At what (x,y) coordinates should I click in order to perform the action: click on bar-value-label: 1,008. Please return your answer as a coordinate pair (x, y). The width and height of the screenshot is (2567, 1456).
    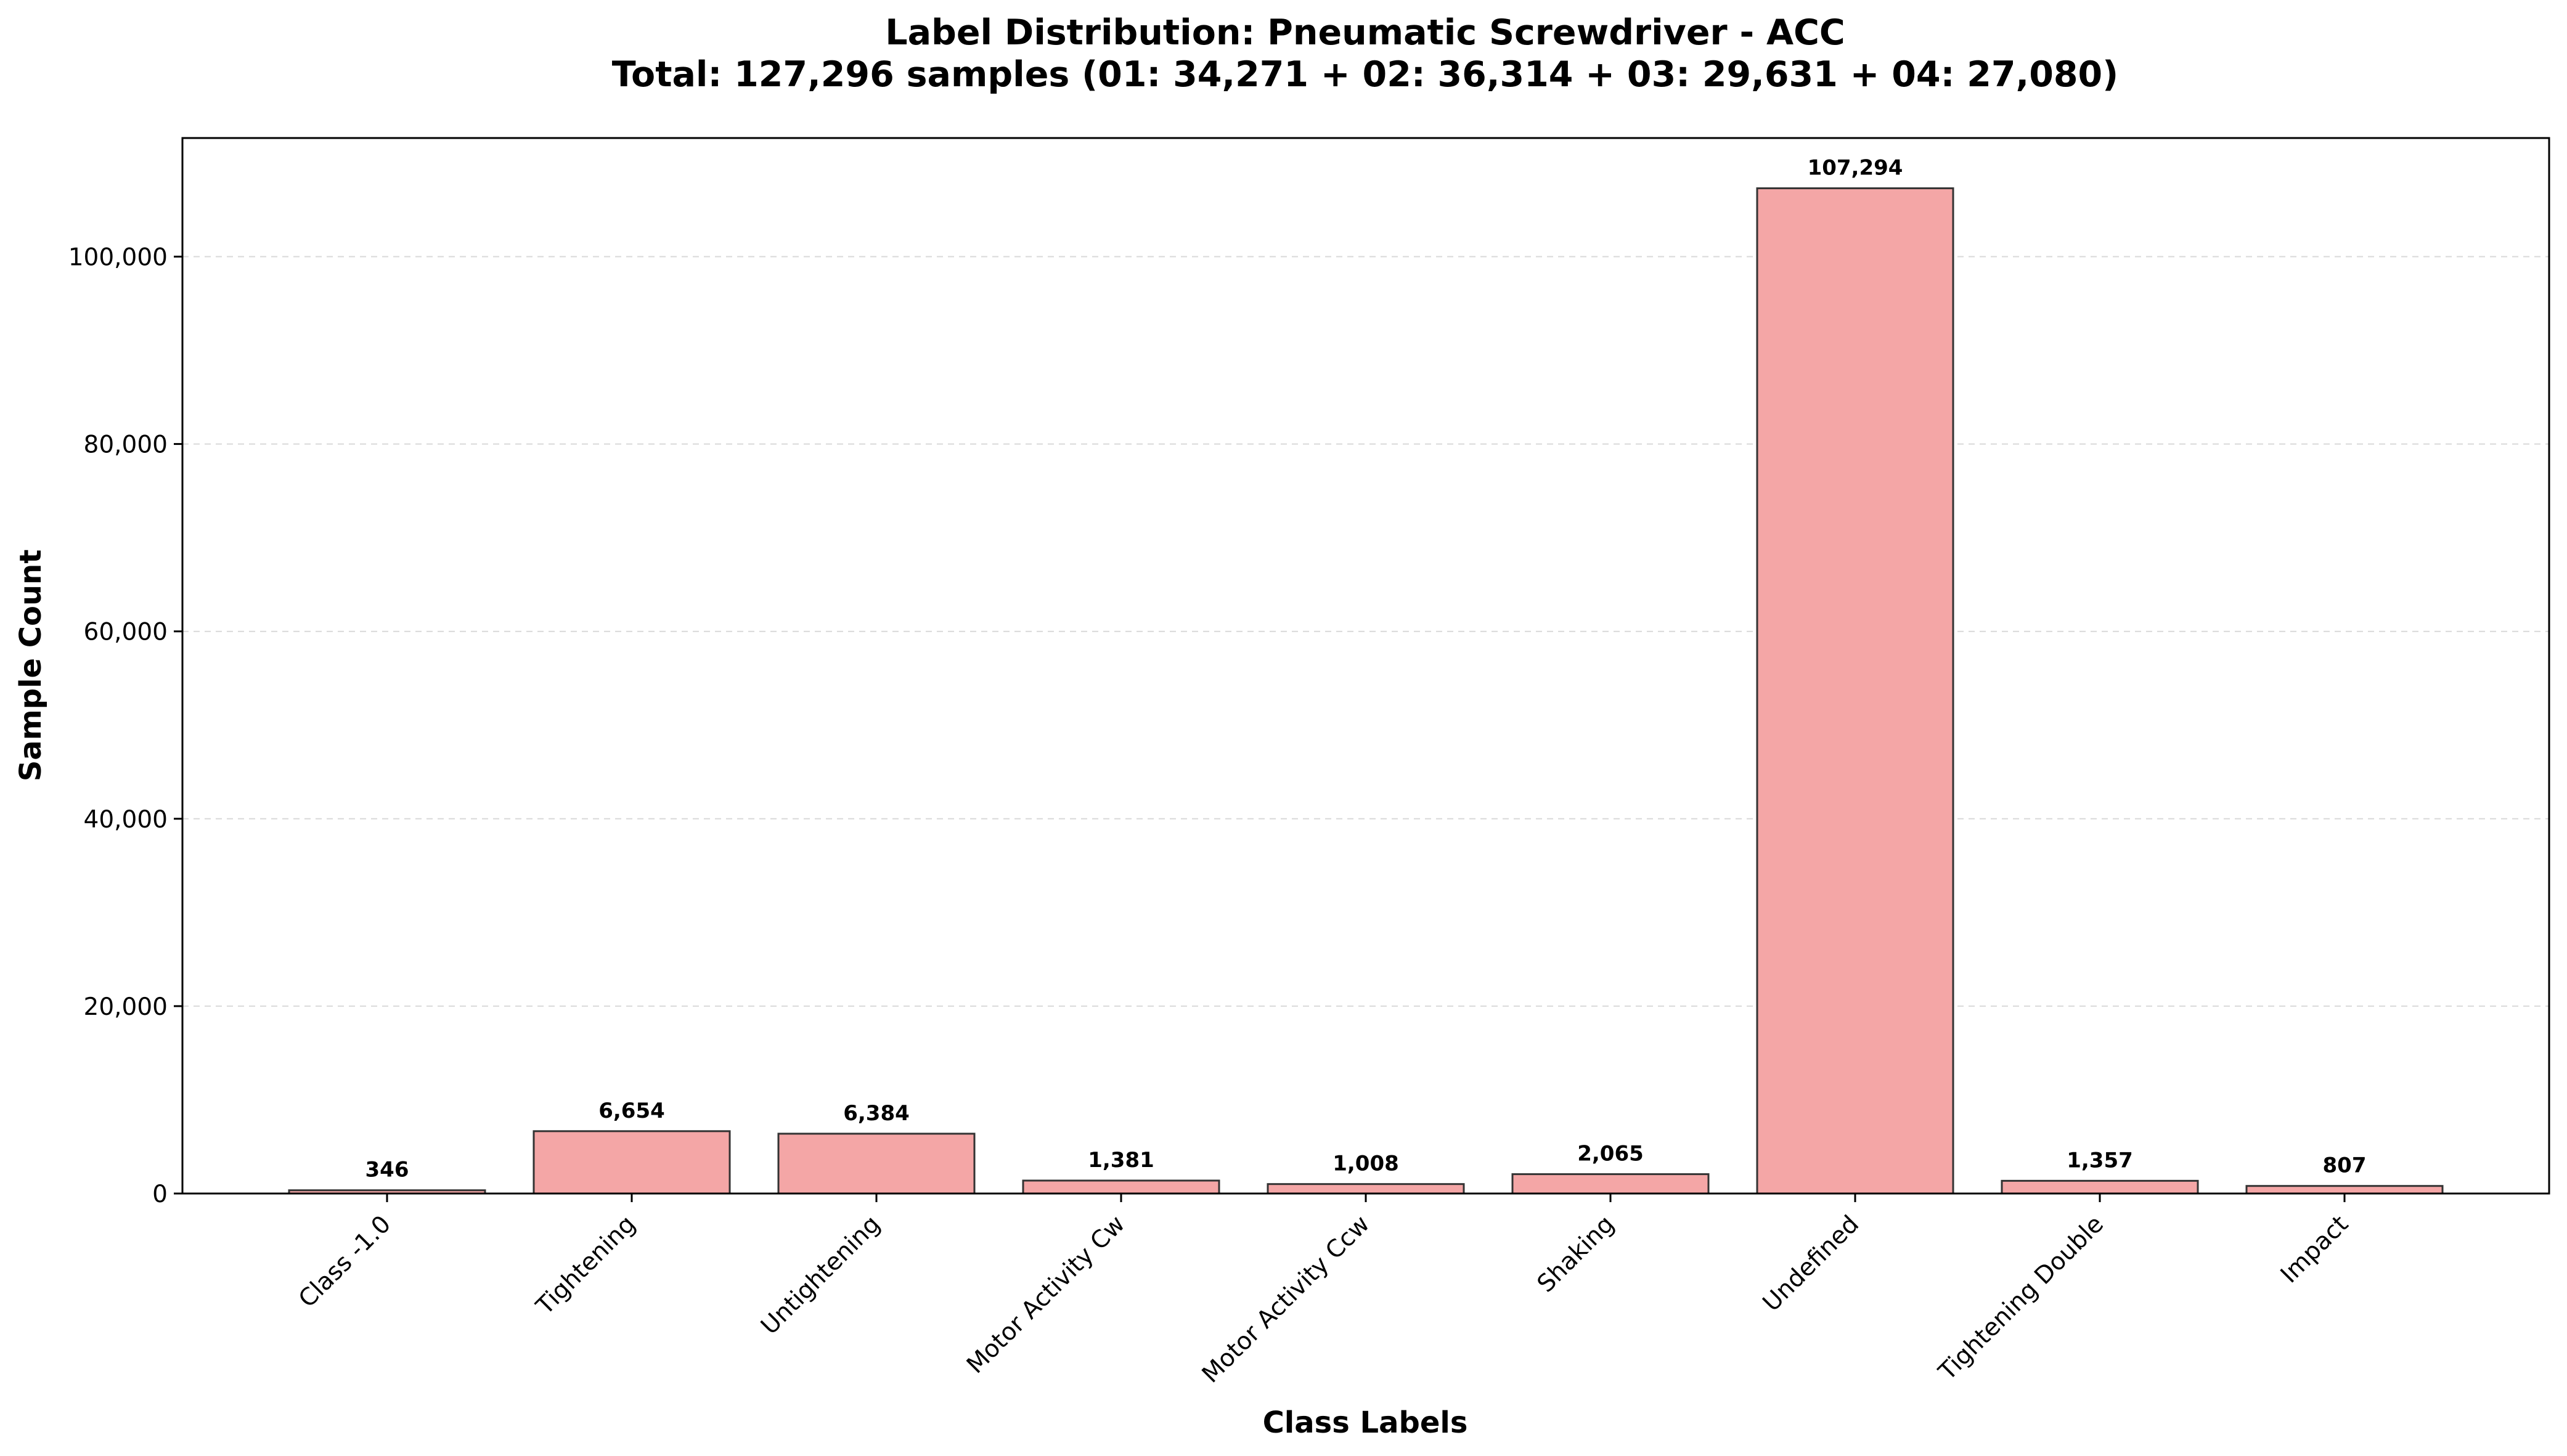
    Looking at the image, I should click on (1365, 1164).